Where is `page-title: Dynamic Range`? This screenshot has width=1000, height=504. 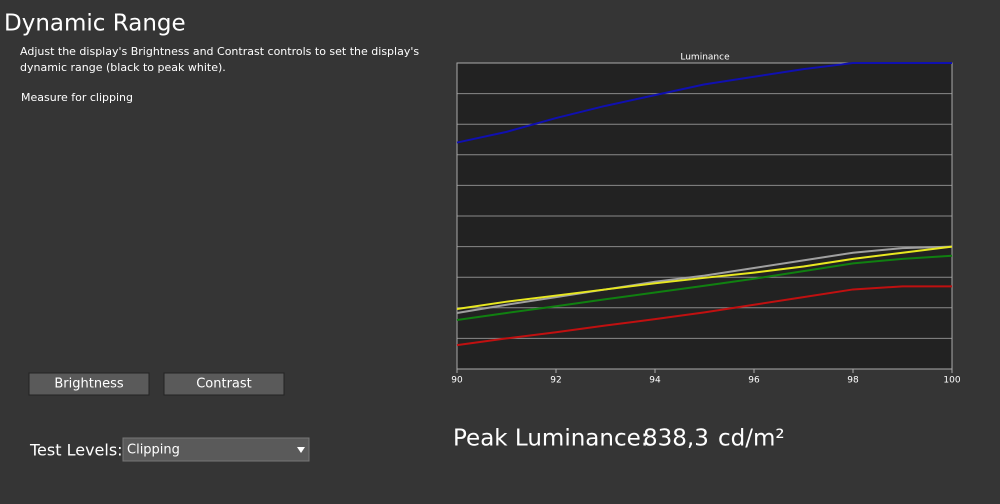
page-title: Dynamic Range is located at coordinates (95, 24).